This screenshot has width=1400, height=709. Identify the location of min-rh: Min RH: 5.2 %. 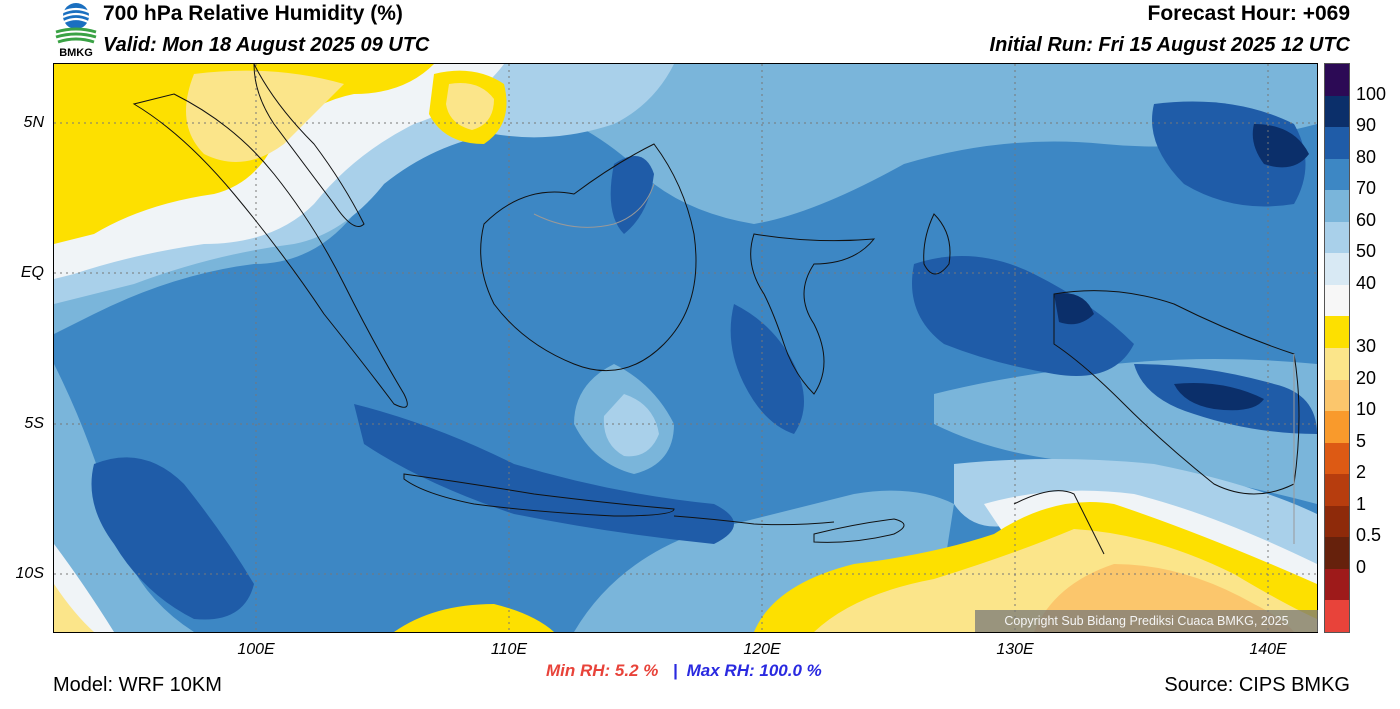
(602, 670).